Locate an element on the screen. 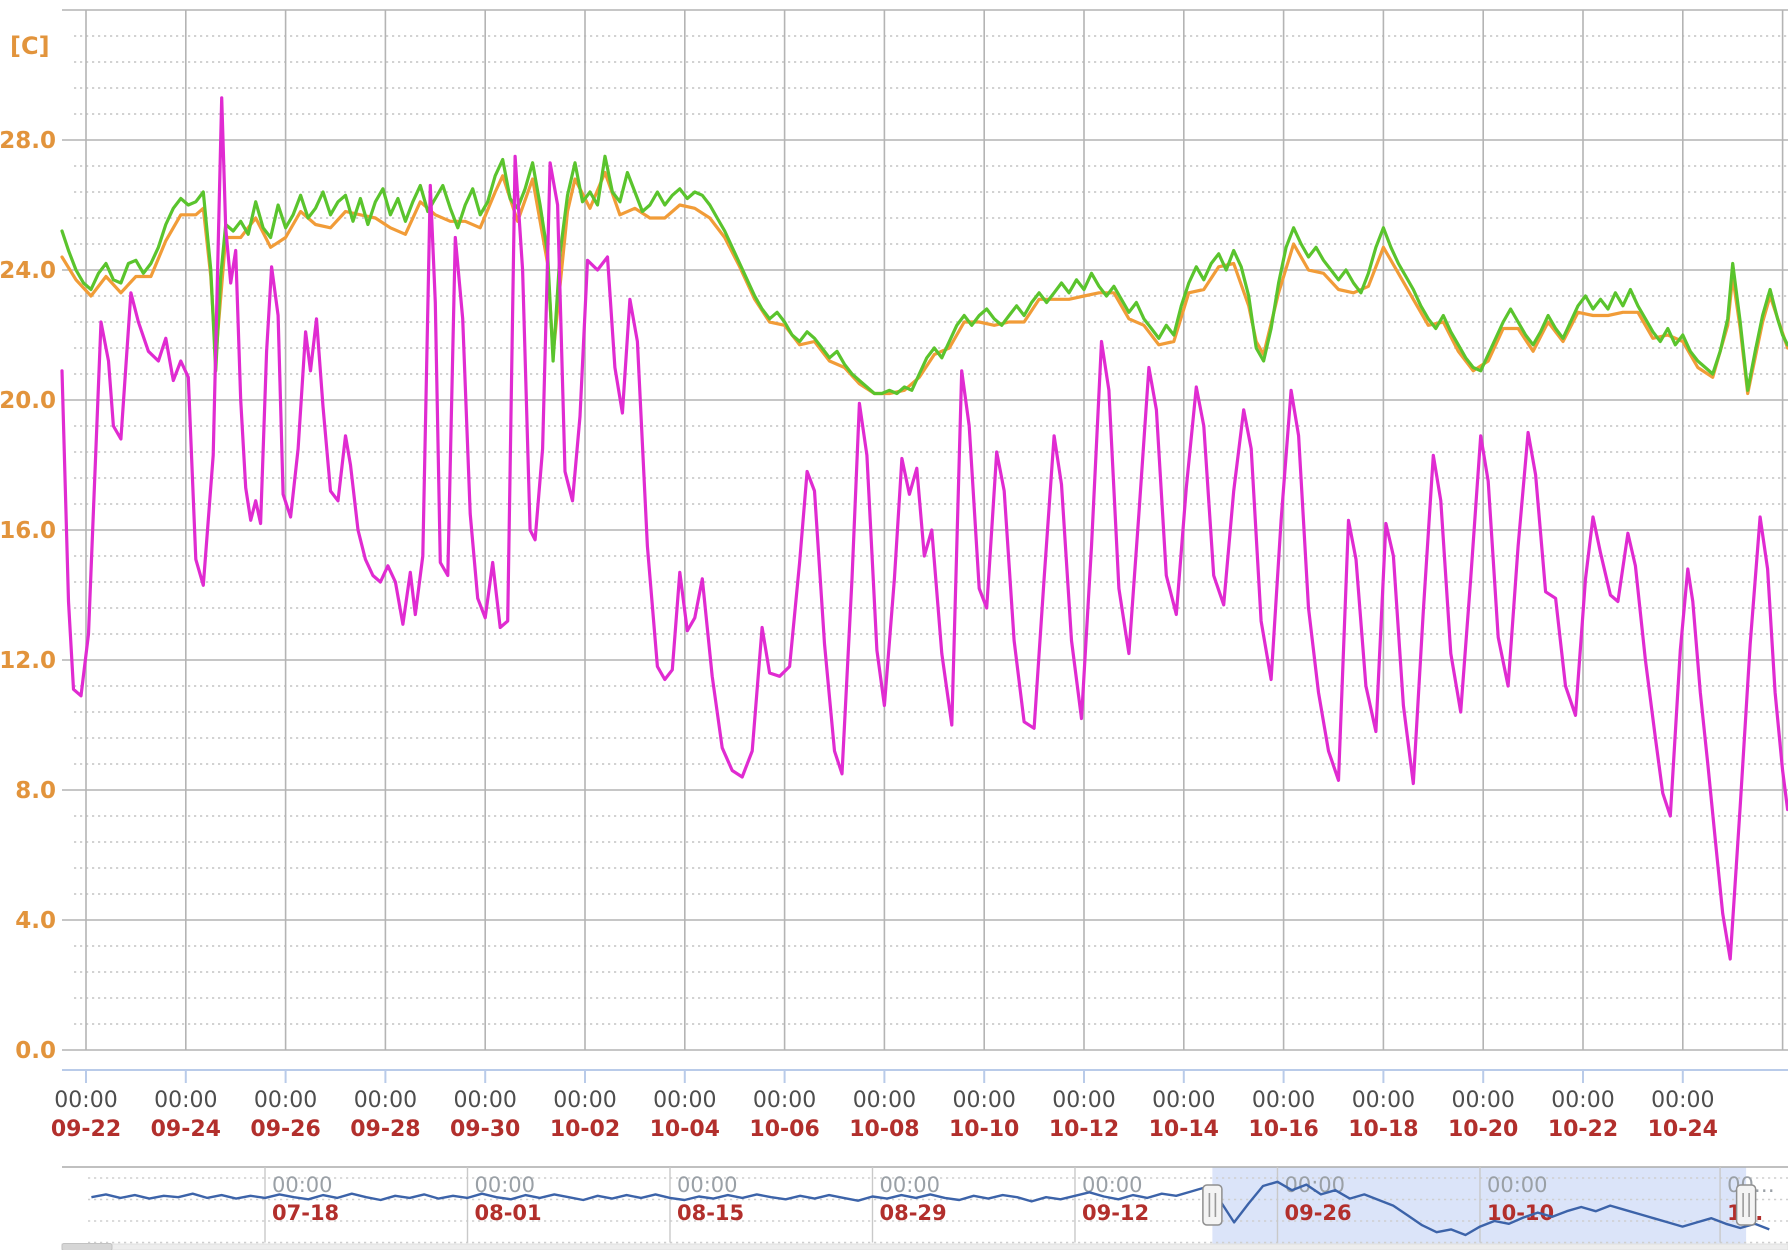  x-axis-date-label: 10-20 is located at coordinates (1483, 1129).